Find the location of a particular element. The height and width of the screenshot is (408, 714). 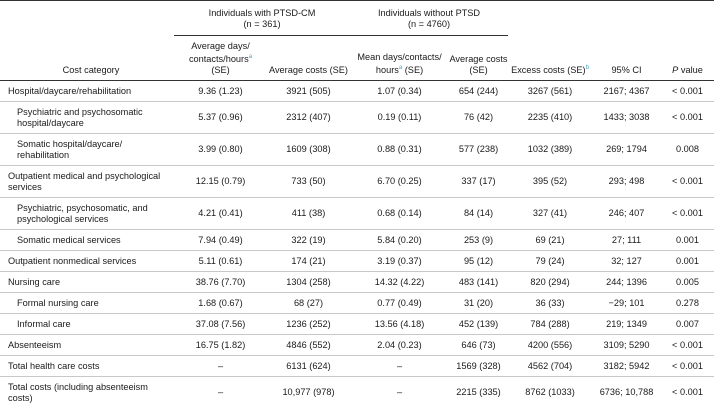

footnote-a-mark: a is located at coordinates (250, 56).